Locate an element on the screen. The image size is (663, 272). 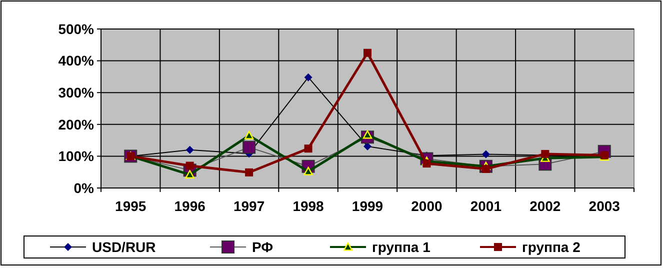
legend-label: группа 1 is located at coordinates (401, 246).